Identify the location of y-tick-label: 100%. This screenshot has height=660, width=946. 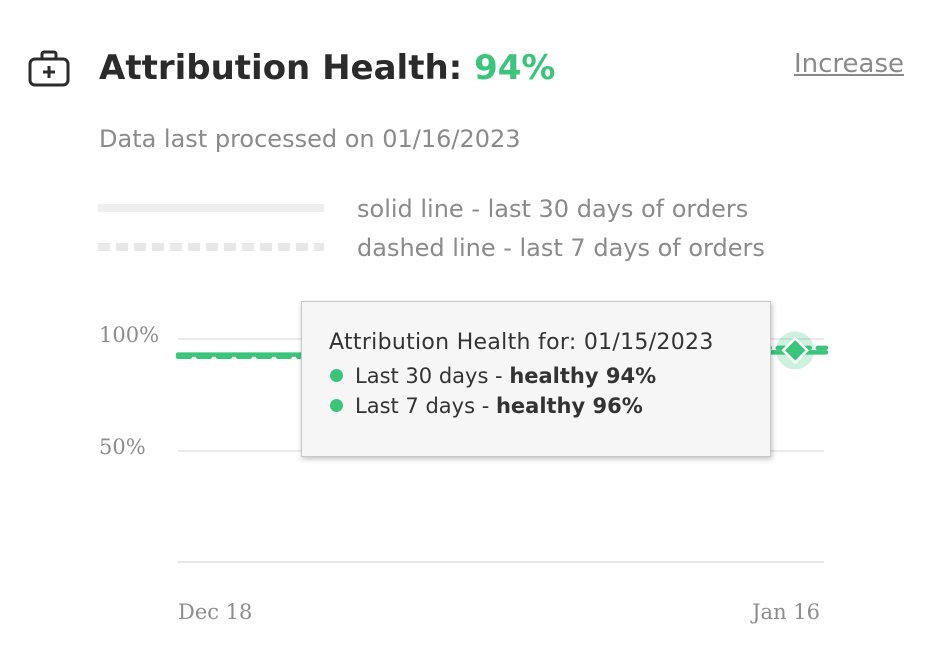
(129, 335).